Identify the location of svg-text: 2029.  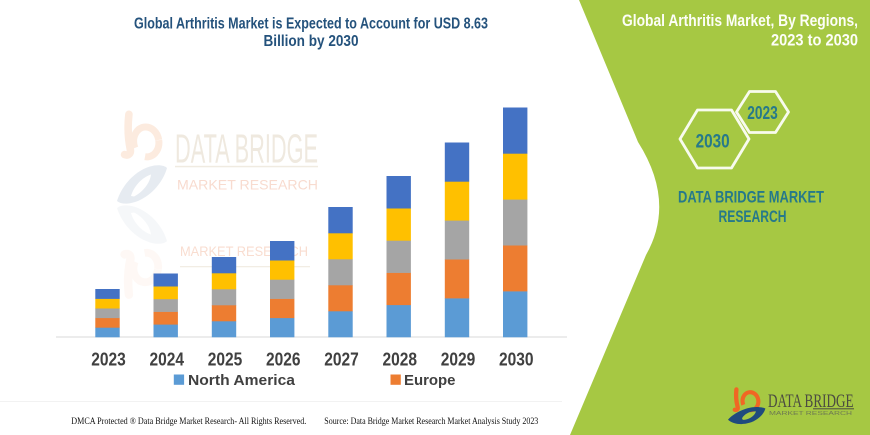
(458, 359).